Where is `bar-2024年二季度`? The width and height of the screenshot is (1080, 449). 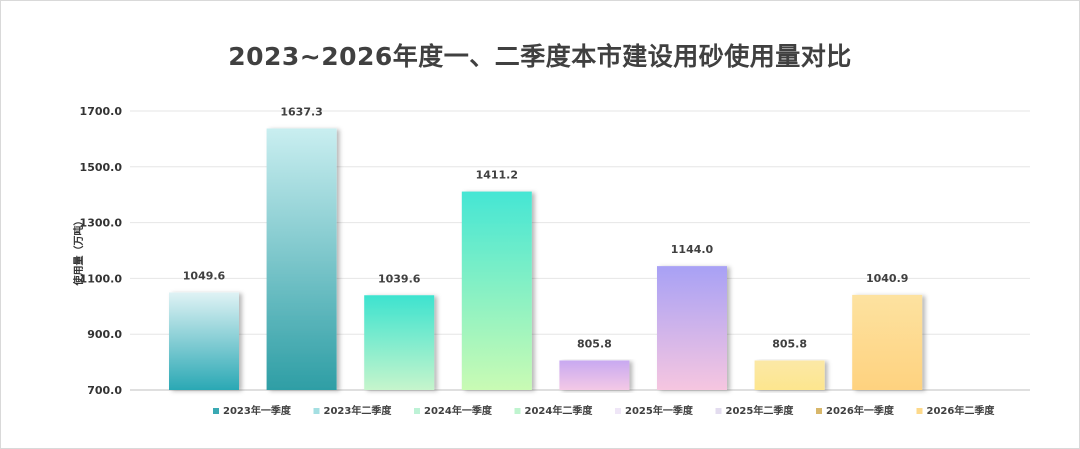 bar-2024年二季度 is located at coordinates (496, 290).